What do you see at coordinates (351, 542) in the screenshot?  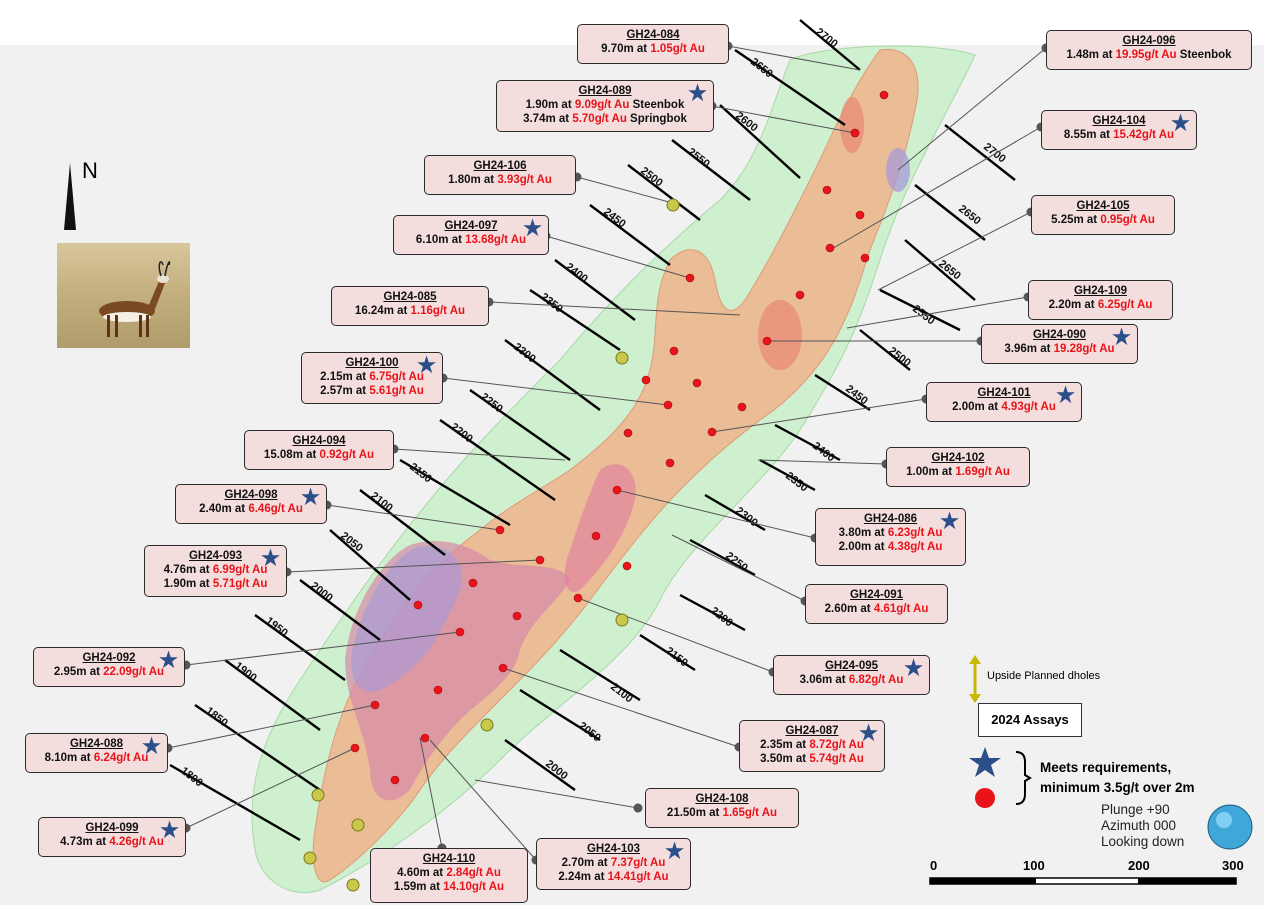 I see `section-label: 2050` at bounding box center [351, 542].